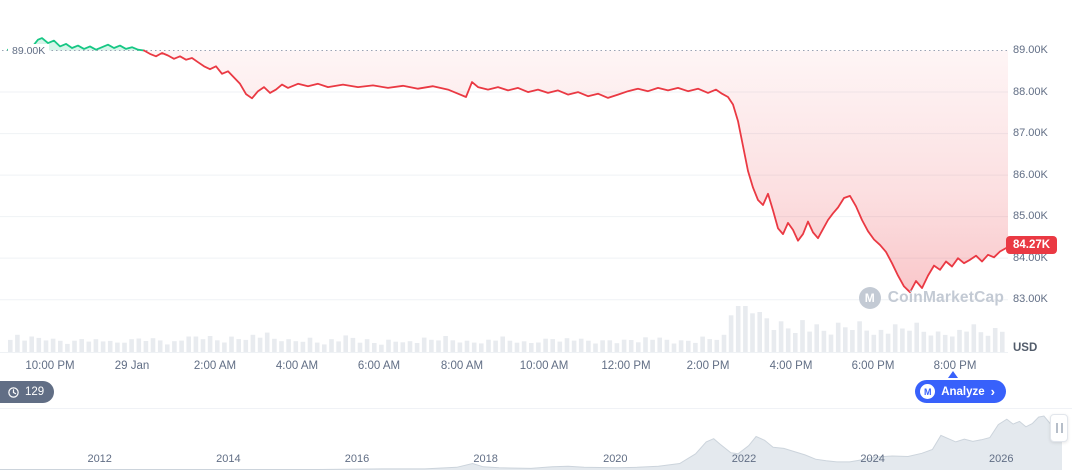 The height and width of the screenshot is (470, 1072). I want to click on baseline-price-tag: 89.00K, so click(29, 51).